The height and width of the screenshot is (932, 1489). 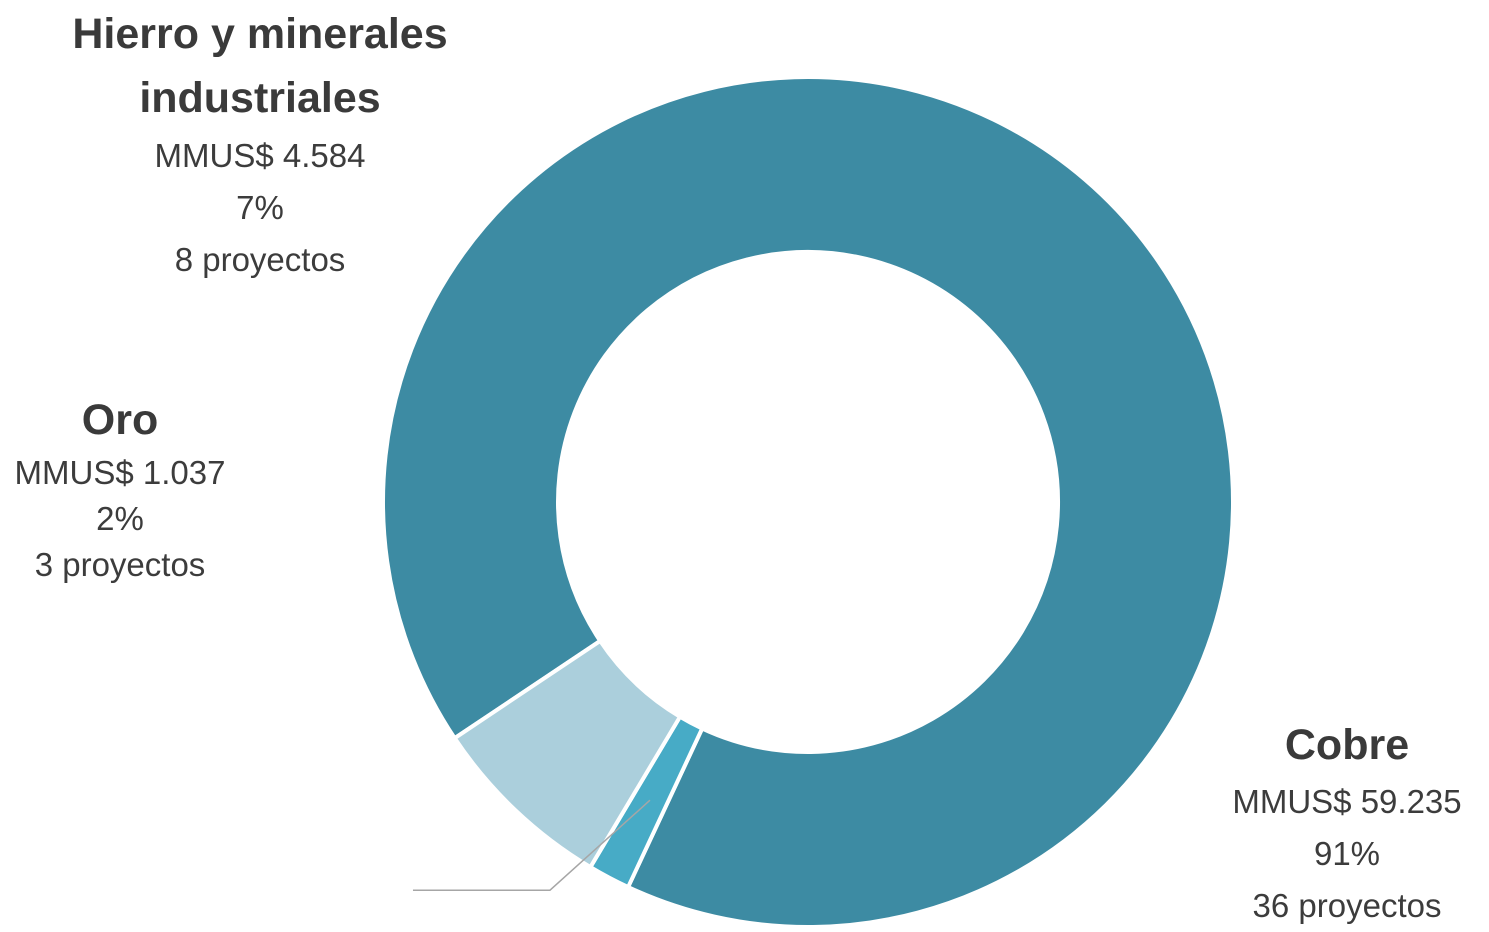 I want to click on label-hierro-value: MMUS$ 4.584, so click(x=260, y=155).